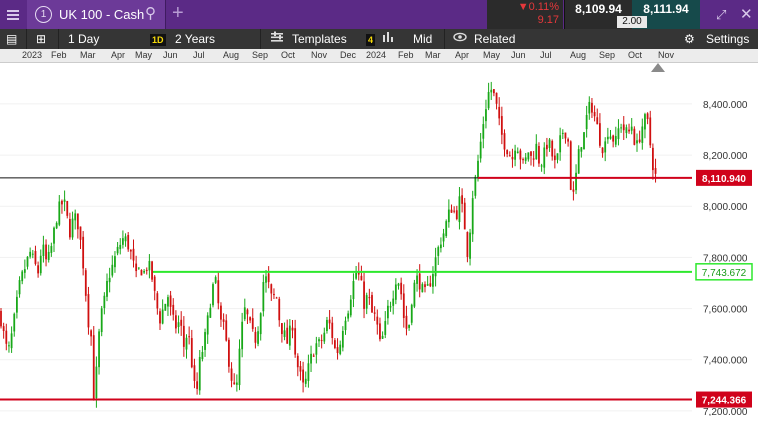 Image resolution: width=758 pixels, height=421 pixels. What do you see at coordinates (319, 39) in the screenshot?
I see `templates-button: Templates` at bounding box center [319, 39].